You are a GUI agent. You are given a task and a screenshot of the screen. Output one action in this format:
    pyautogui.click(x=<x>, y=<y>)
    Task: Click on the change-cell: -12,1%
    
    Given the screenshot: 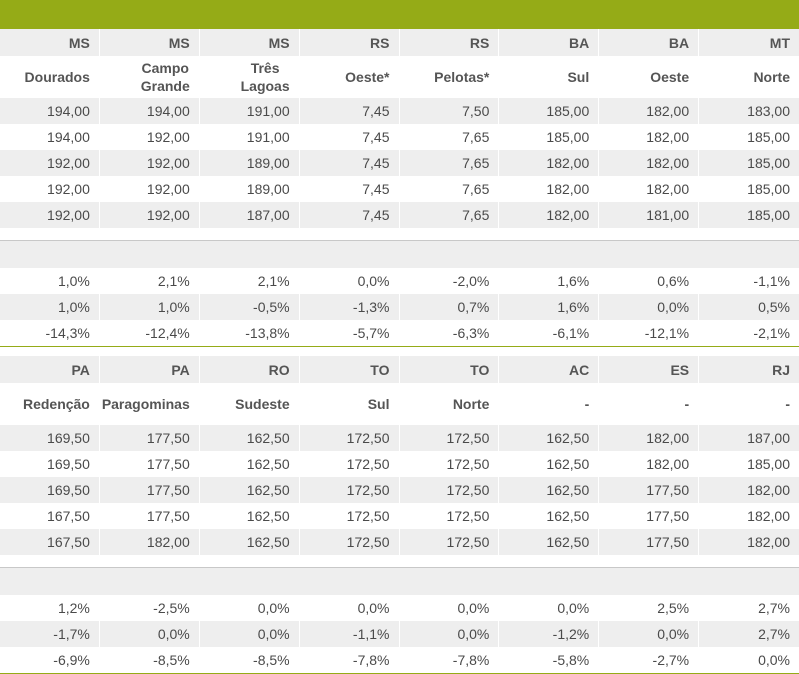 What is the action you would take?
    pyautogui.click(x=649, y=333)
    